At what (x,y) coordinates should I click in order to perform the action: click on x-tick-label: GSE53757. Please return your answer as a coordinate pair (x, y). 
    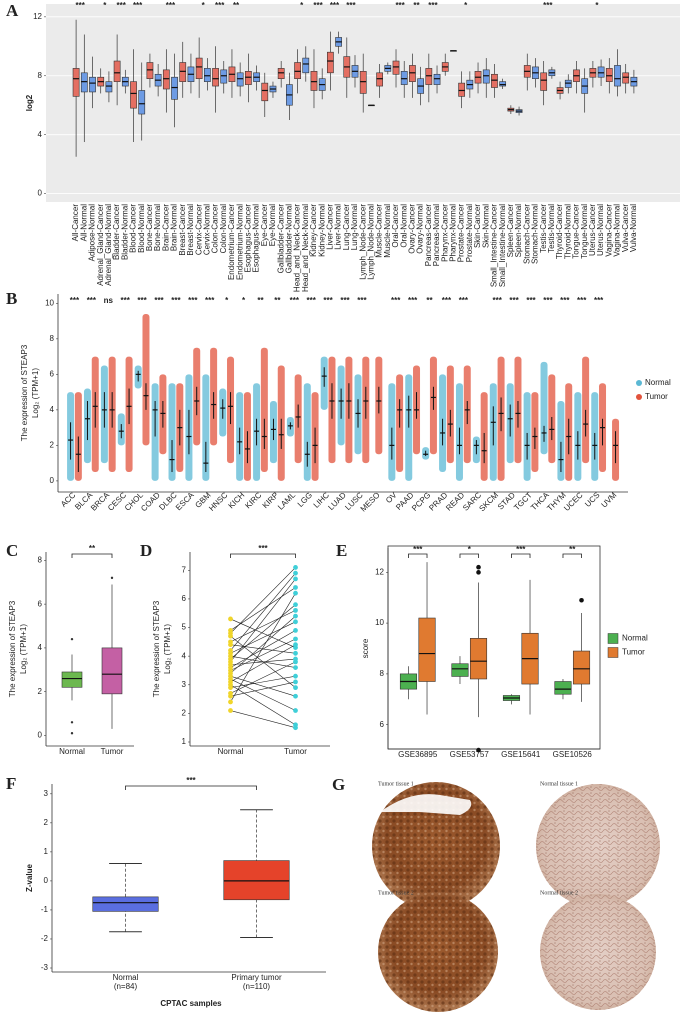
    Looking at the image, I should click on (470, 754).